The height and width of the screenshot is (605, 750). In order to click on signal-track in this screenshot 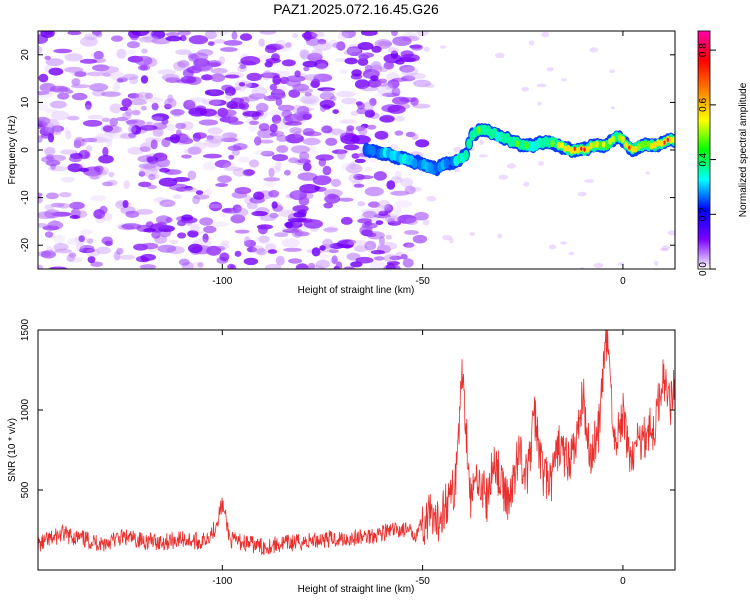, I will do `click(518, 150)`.